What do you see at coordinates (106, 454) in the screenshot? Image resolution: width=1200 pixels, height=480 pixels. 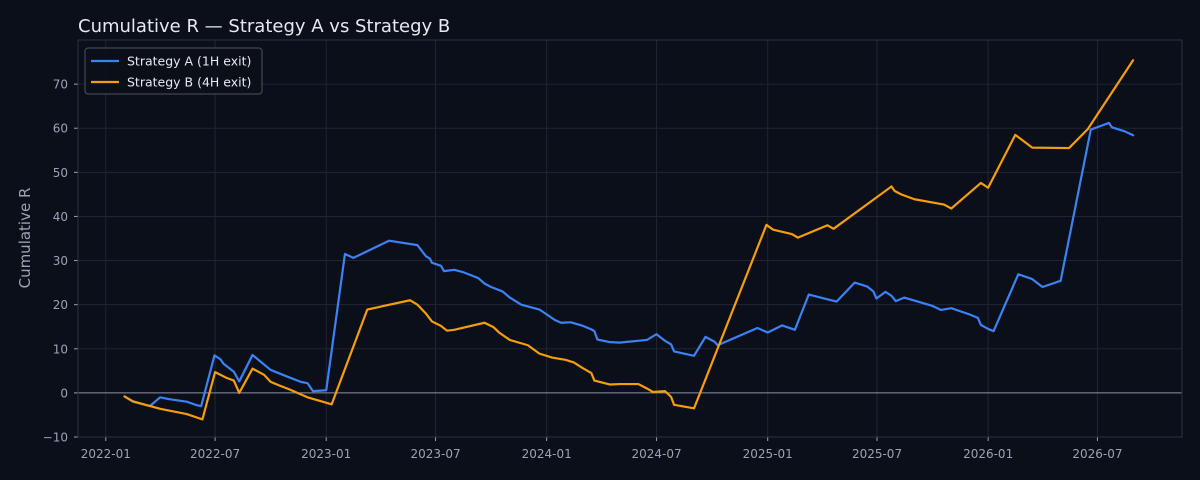 I see `x-tick-label: 2022-01` at bounding box center [106, 454].